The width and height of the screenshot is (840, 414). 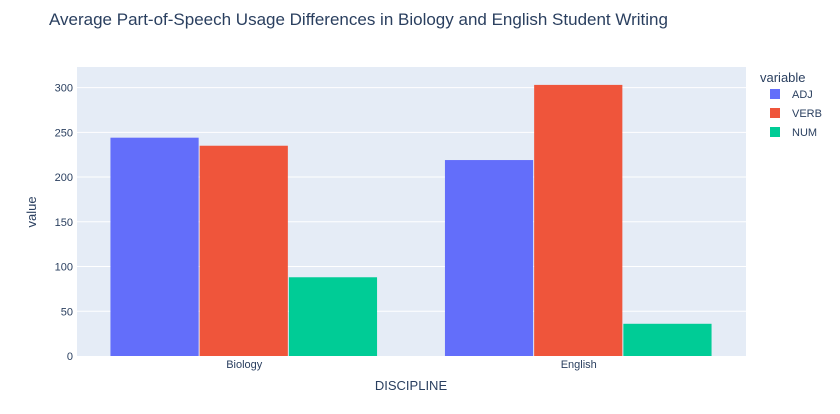 I want to click on y-tick-label: 200, so click(x=64, y=178).